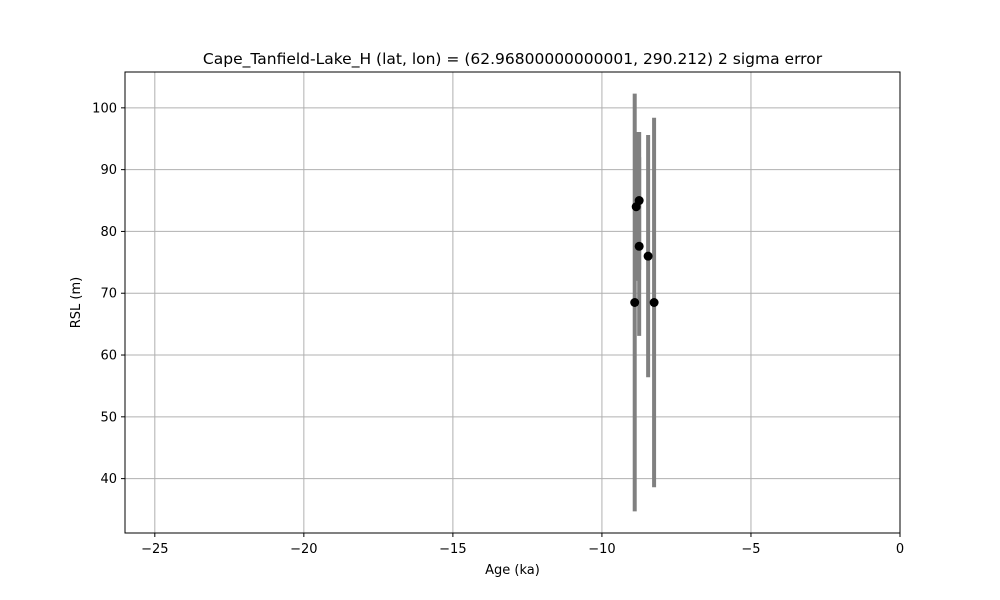 Image resolution: width=1000 pixels, height=600 pixels. Describe the element at coordinates (452, 549) in the screenshot. I see `x-tick-label: −15` at that location.